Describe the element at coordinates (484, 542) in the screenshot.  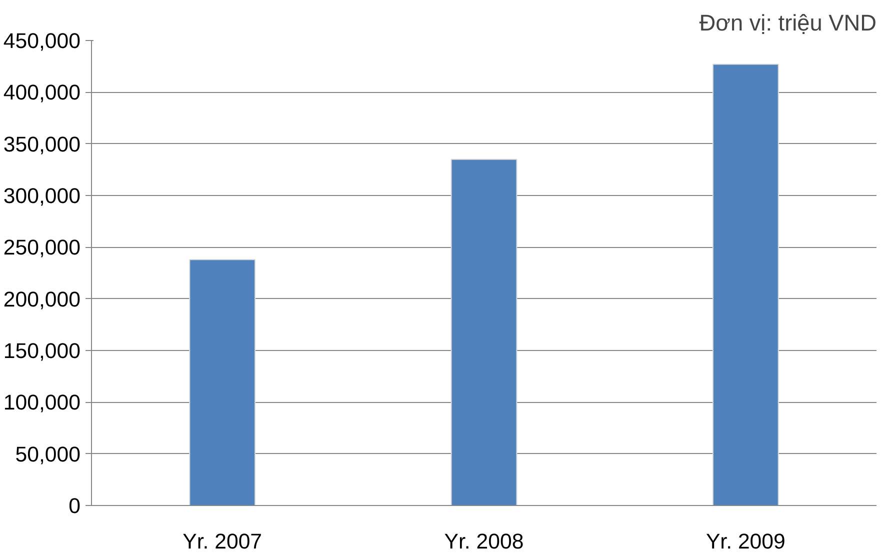
I see `x-tick-label: Yr. 2008` at that location.